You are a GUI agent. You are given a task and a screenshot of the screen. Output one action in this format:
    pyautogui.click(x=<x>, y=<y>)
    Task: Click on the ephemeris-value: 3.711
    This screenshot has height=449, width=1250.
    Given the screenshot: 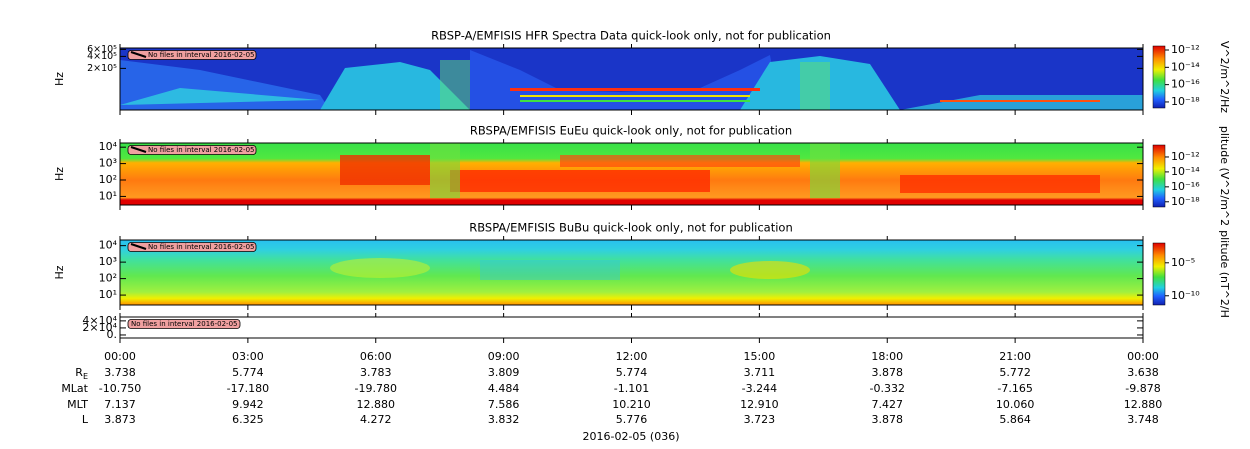 What is the action you would take?
    pyautogui.click(x=760, y=372)
    